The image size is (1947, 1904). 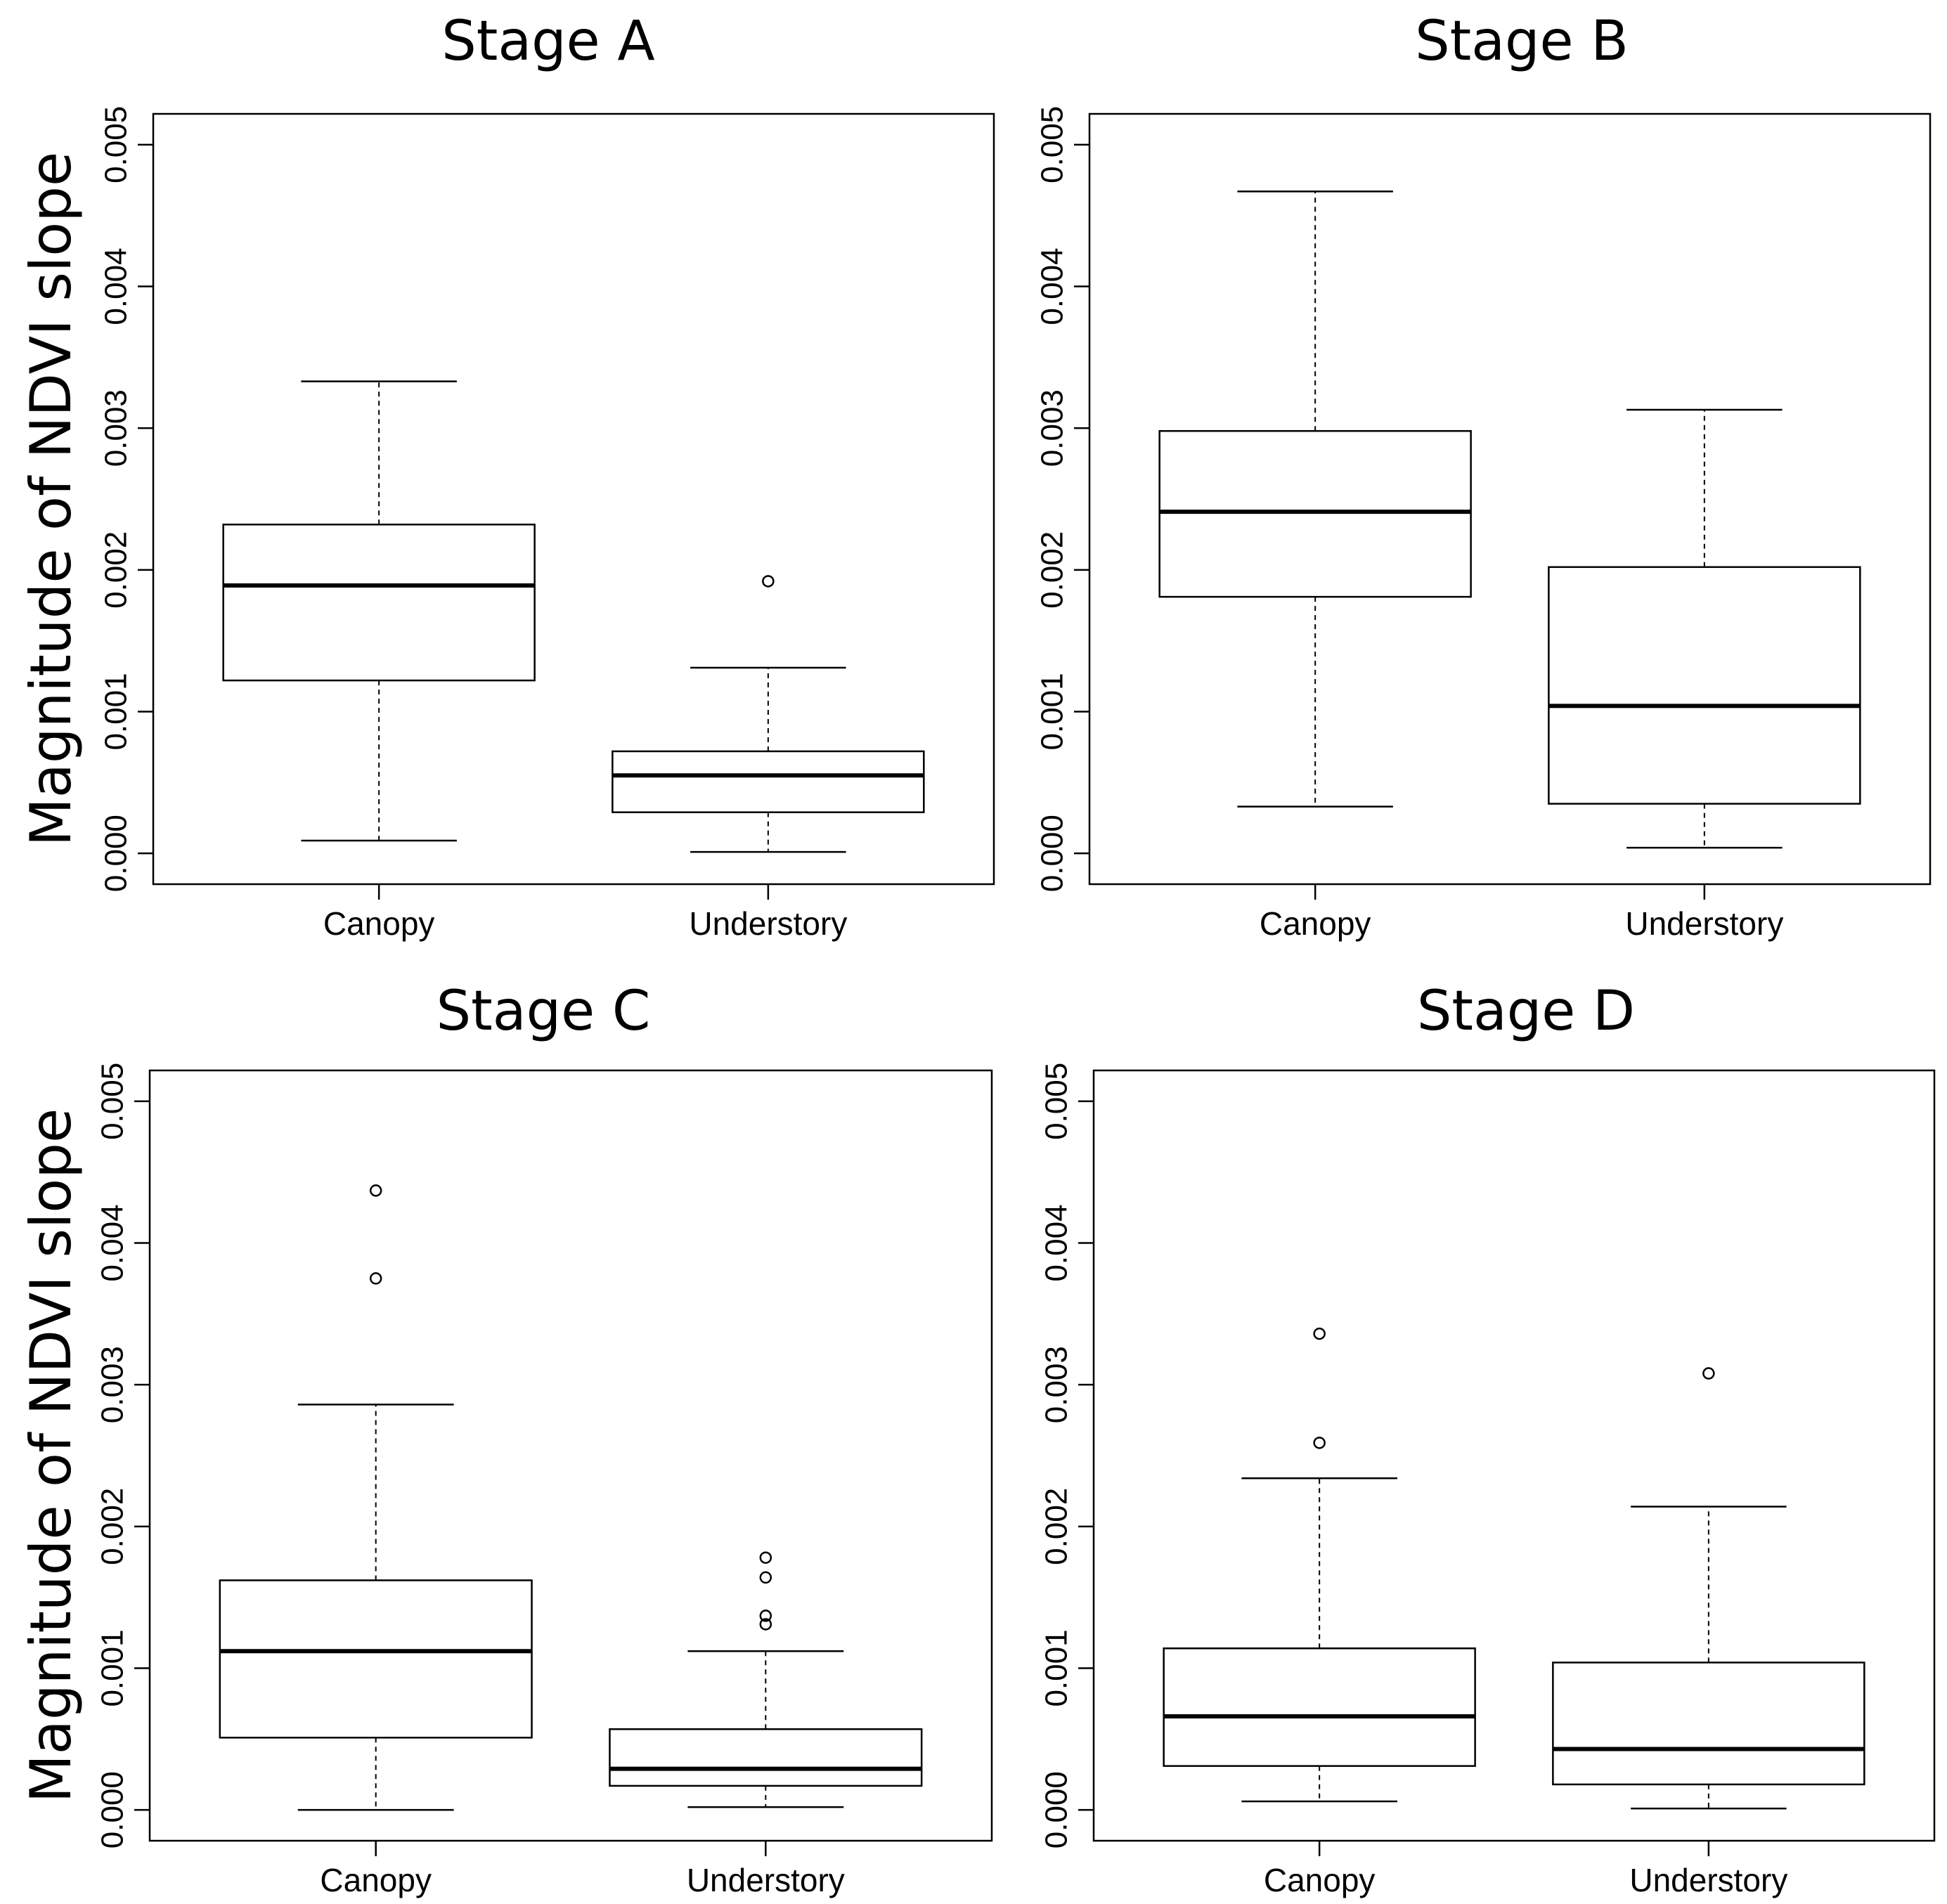 I want to click on panel-title: Stage B, so click(x=1522, y=41).